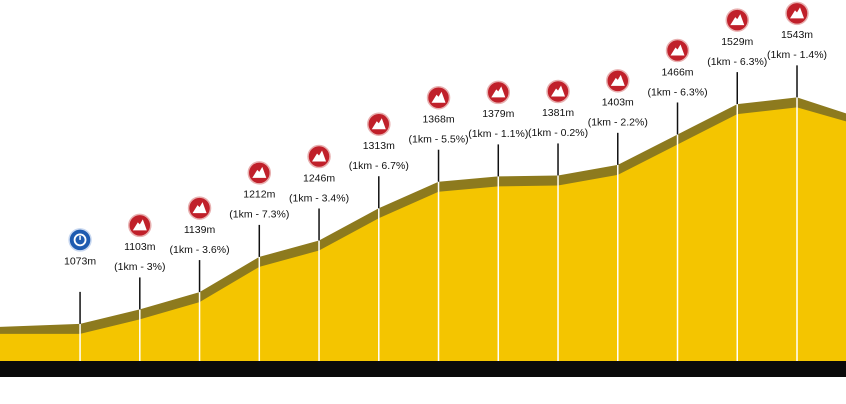  I want to click on axis-bar, so click(423, 369).